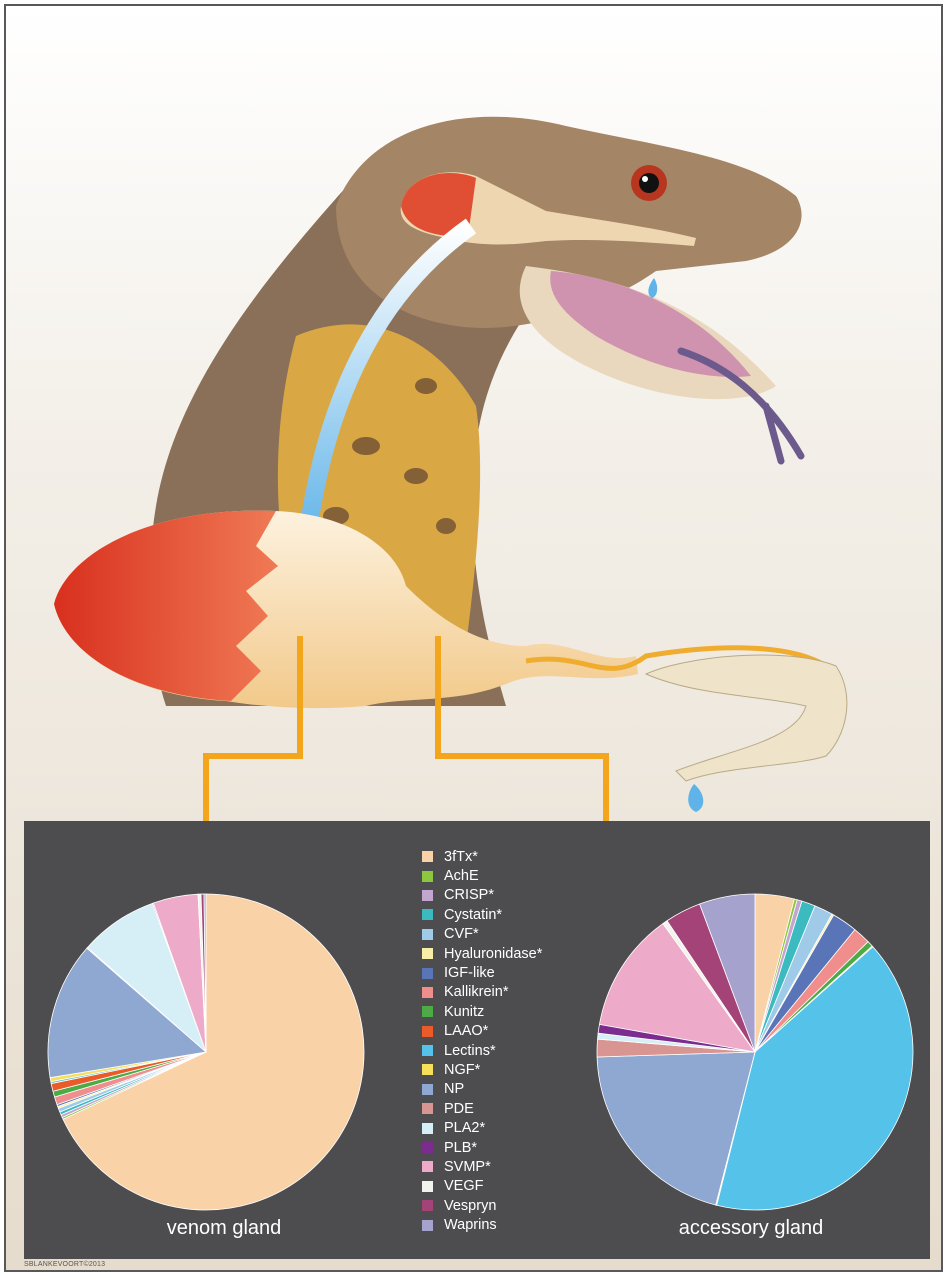 This screenshot has height=1280, width=951. What do you see at coordinates (459, 1108) in the screenshot?
I see `legend-label: PDE` at bounding box center [459, 1108].